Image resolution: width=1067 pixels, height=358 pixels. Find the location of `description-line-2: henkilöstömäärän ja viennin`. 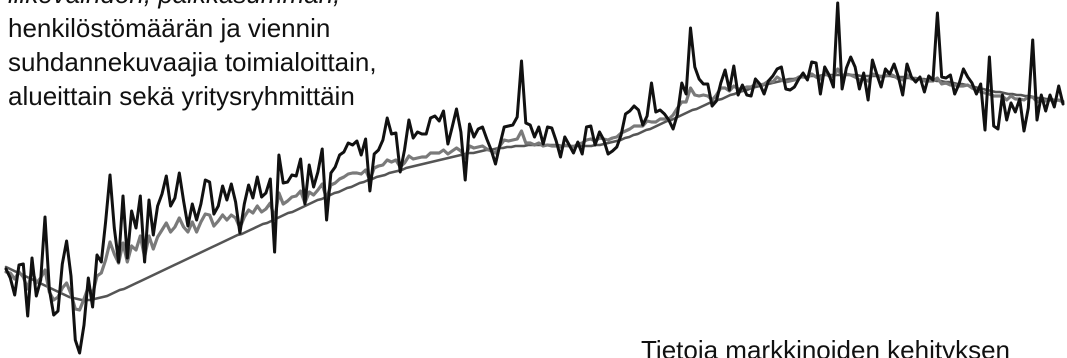

description-line-2: henkilöstömäärän ja viennin is located at coordinates (169, 28).